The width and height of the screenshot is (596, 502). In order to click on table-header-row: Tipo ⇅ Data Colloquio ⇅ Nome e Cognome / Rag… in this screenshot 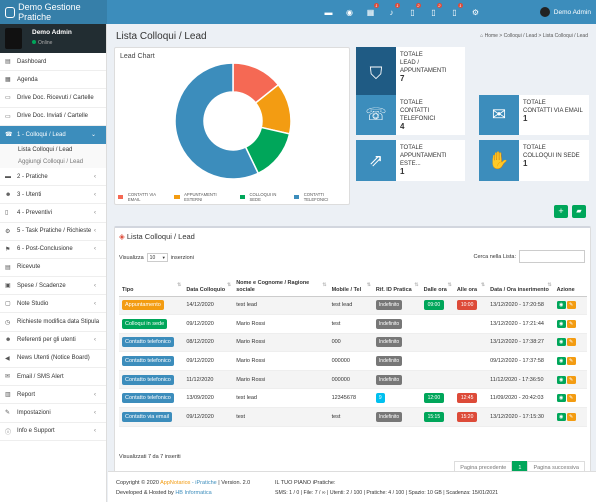, I will do `click(353, 284)`.